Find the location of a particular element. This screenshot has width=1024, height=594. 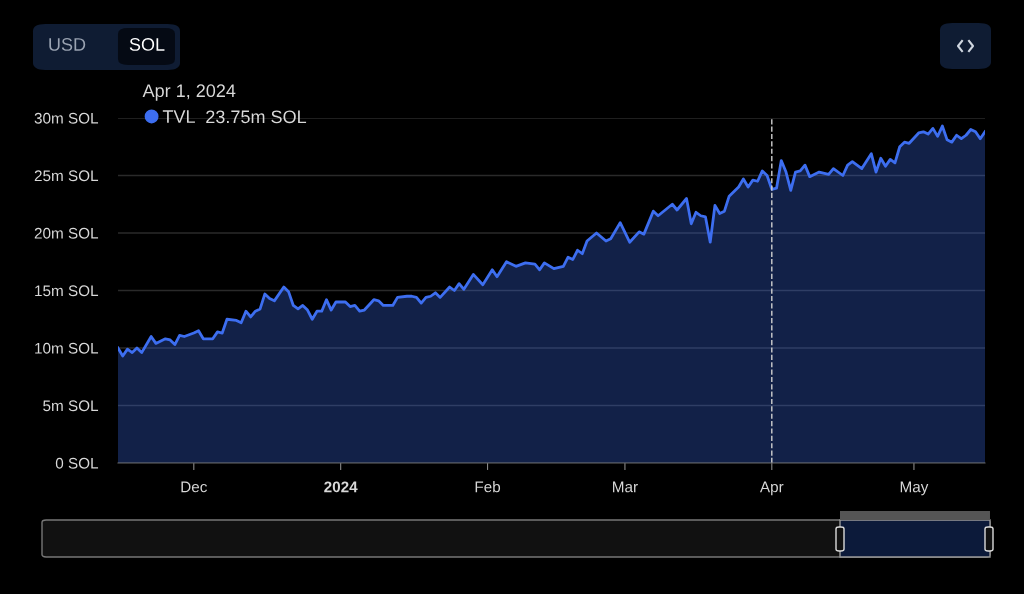

legend-label: TVL is located at coordinates (178, 116).